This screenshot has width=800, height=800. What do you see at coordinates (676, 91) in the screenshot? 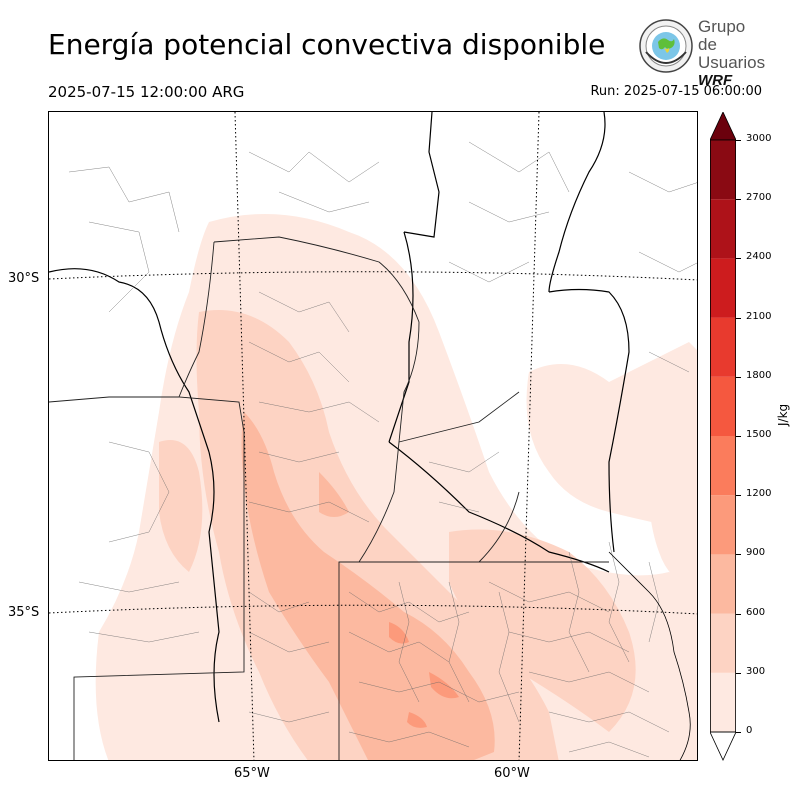
I see `run-time: Run: 2025-07-15 06:00:00` at bounding box center [676, 91].